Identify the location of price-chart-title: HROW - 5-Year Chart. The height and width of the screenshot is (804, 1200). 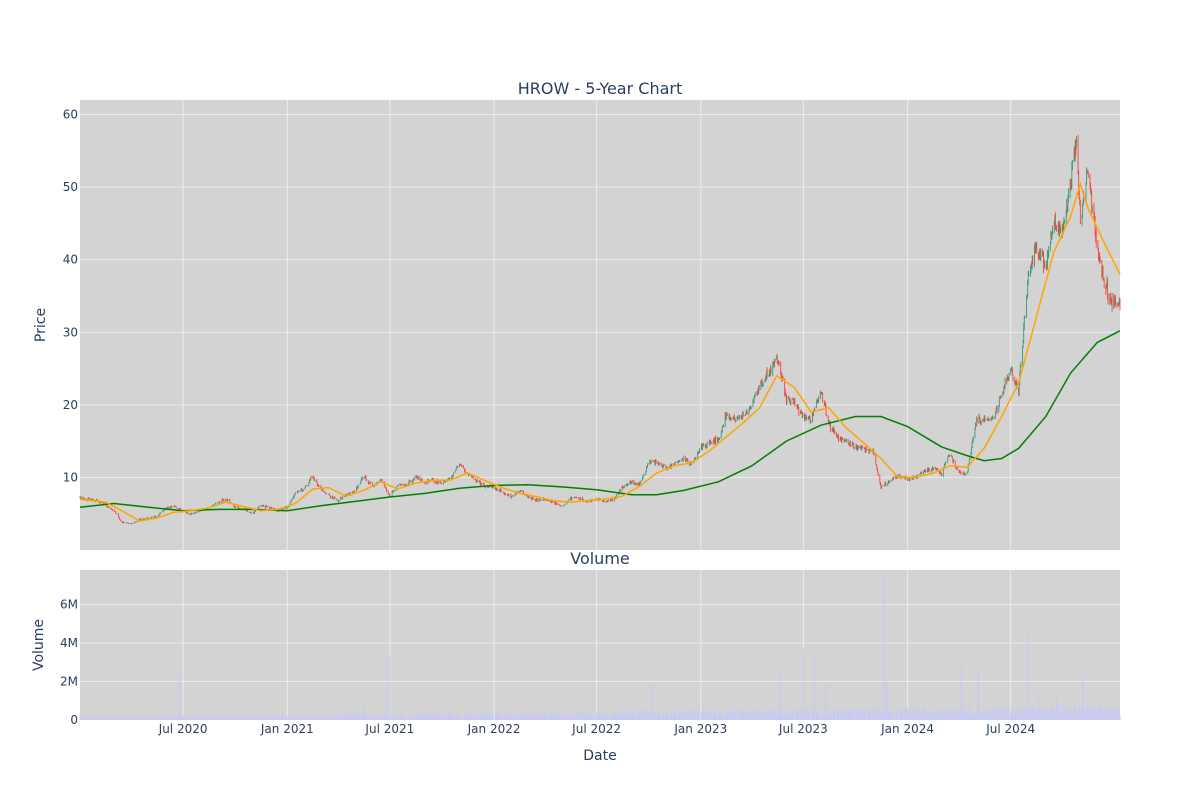
(600, 88).